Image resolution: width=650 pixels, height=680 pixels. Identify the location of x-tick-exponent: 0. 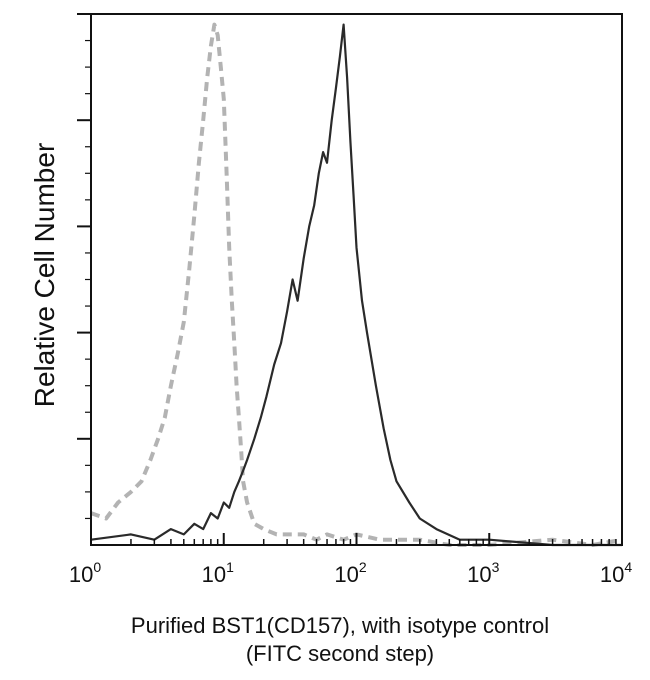
(97, 567).